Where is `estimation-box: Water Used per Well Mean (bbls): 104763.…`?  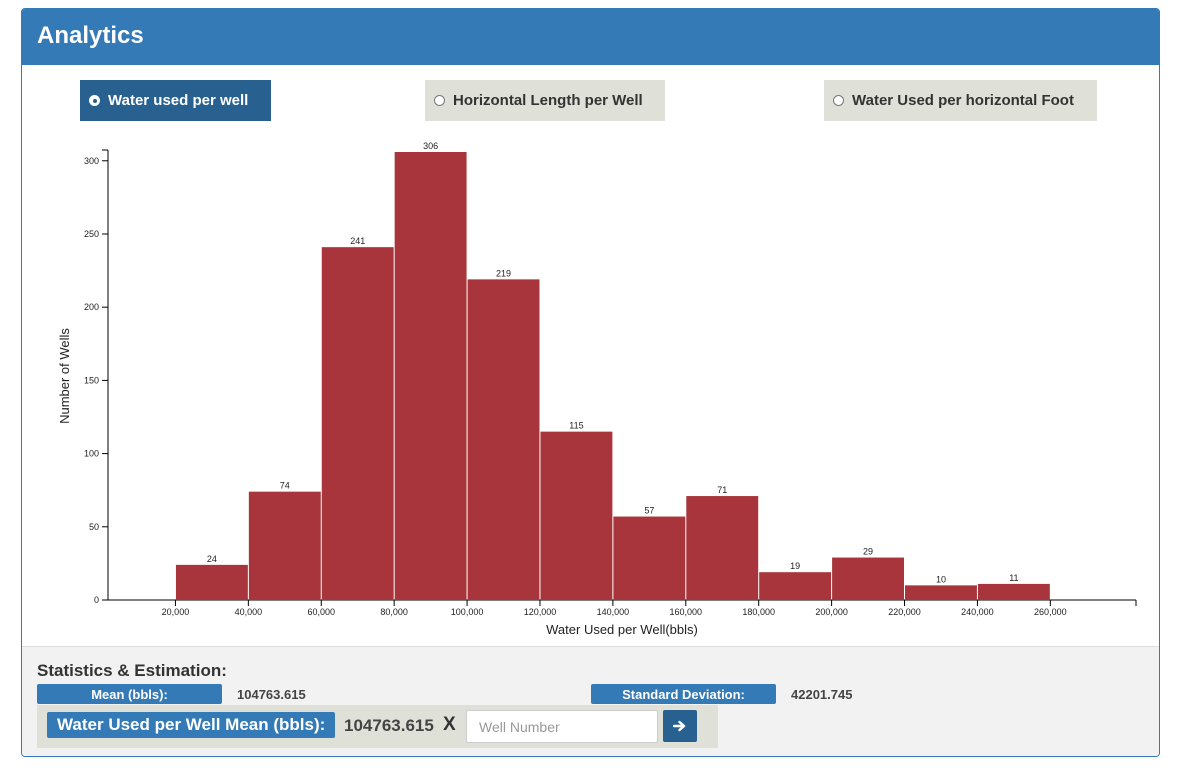
estimation-box: Water Used per Well Mean (bbls): 104763.… is located at coordinates (377, 726).